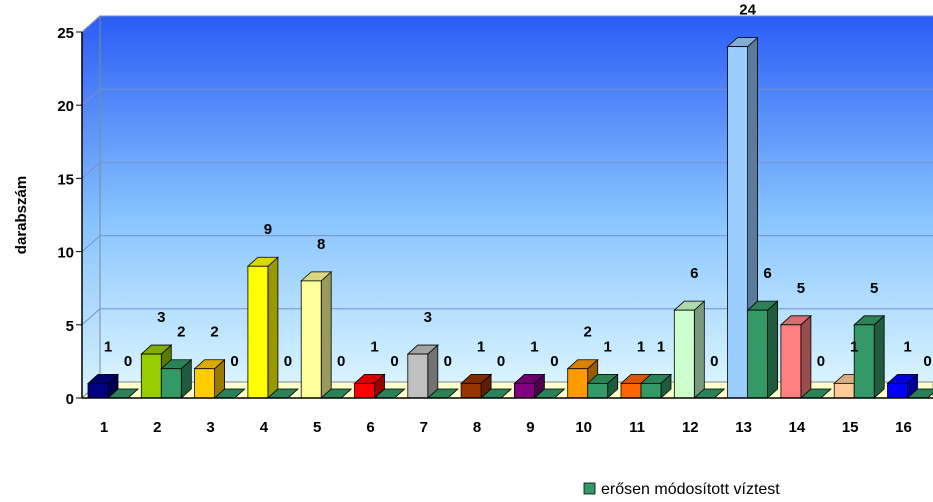 The height and width of the screenshot is (502, 933). What do you see at coordinates (690, 427) in the screenshot?
I see `x-tick-label: 12` at bounding box center [690, 427].